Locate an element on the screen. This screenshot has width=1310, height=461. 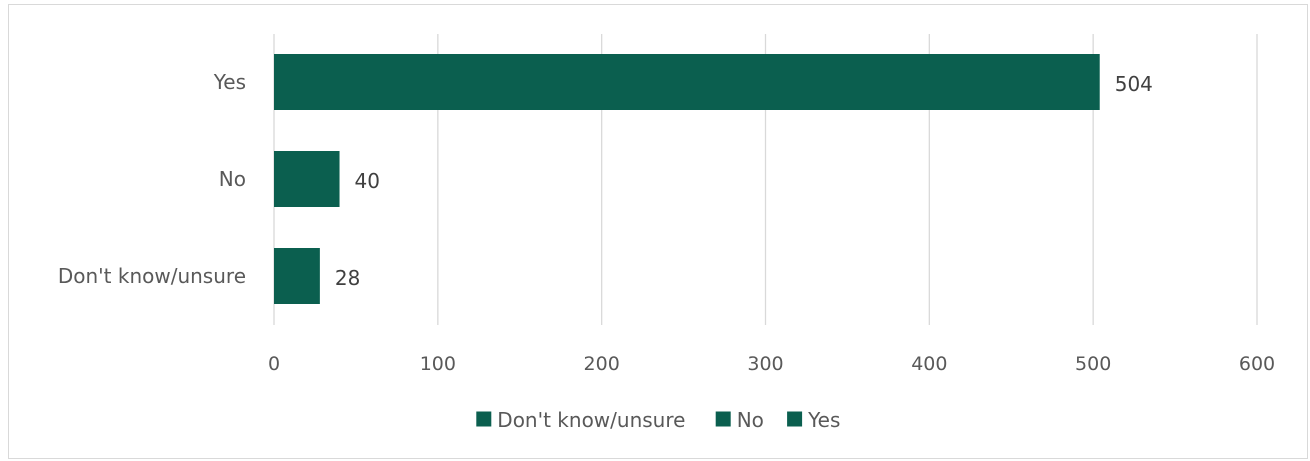
legend-label-2: Yes is located at coordinates (823, 420).